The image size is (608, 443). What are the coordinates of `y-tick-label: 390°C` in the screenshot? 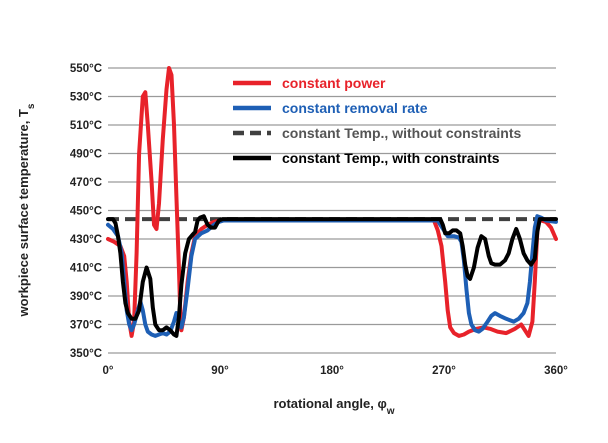 It's located at (86, 297).